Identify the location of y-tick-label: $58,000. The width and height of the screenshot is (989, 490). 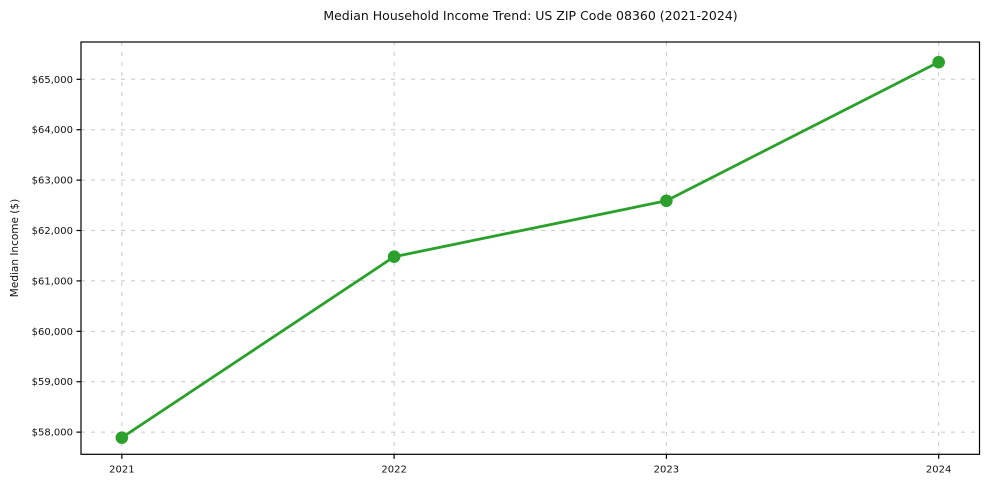
(52, 433).